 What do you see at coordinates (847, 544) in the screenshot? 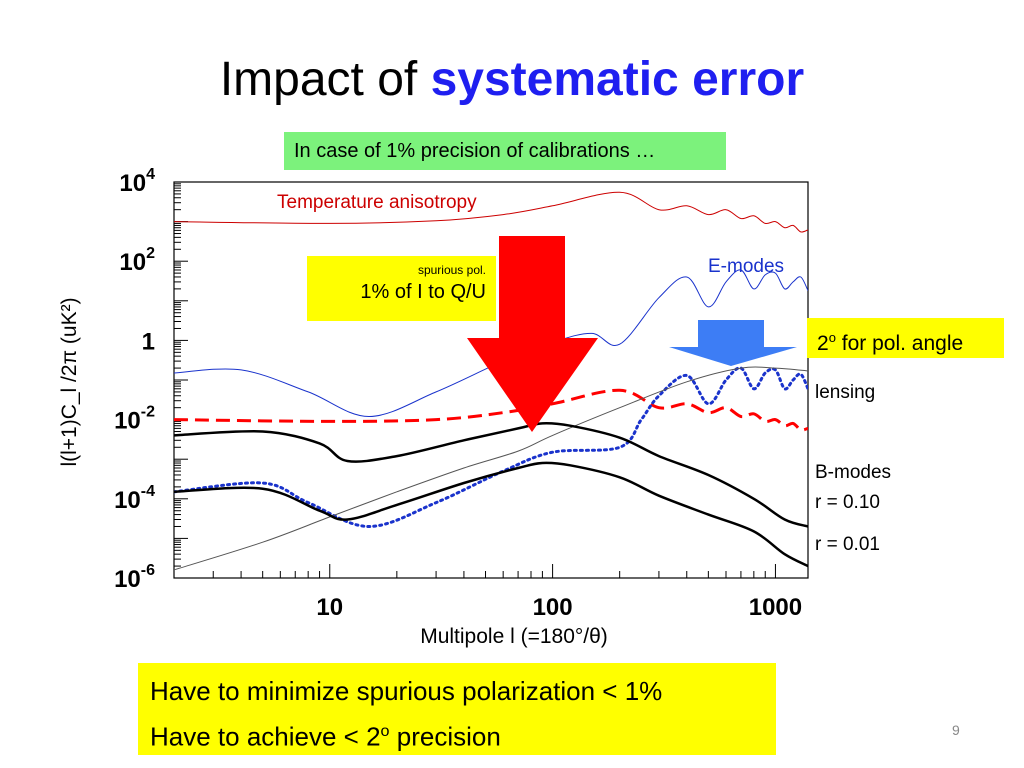
I see `label-r001: r = 0.01` at bounding box center [847, 544].